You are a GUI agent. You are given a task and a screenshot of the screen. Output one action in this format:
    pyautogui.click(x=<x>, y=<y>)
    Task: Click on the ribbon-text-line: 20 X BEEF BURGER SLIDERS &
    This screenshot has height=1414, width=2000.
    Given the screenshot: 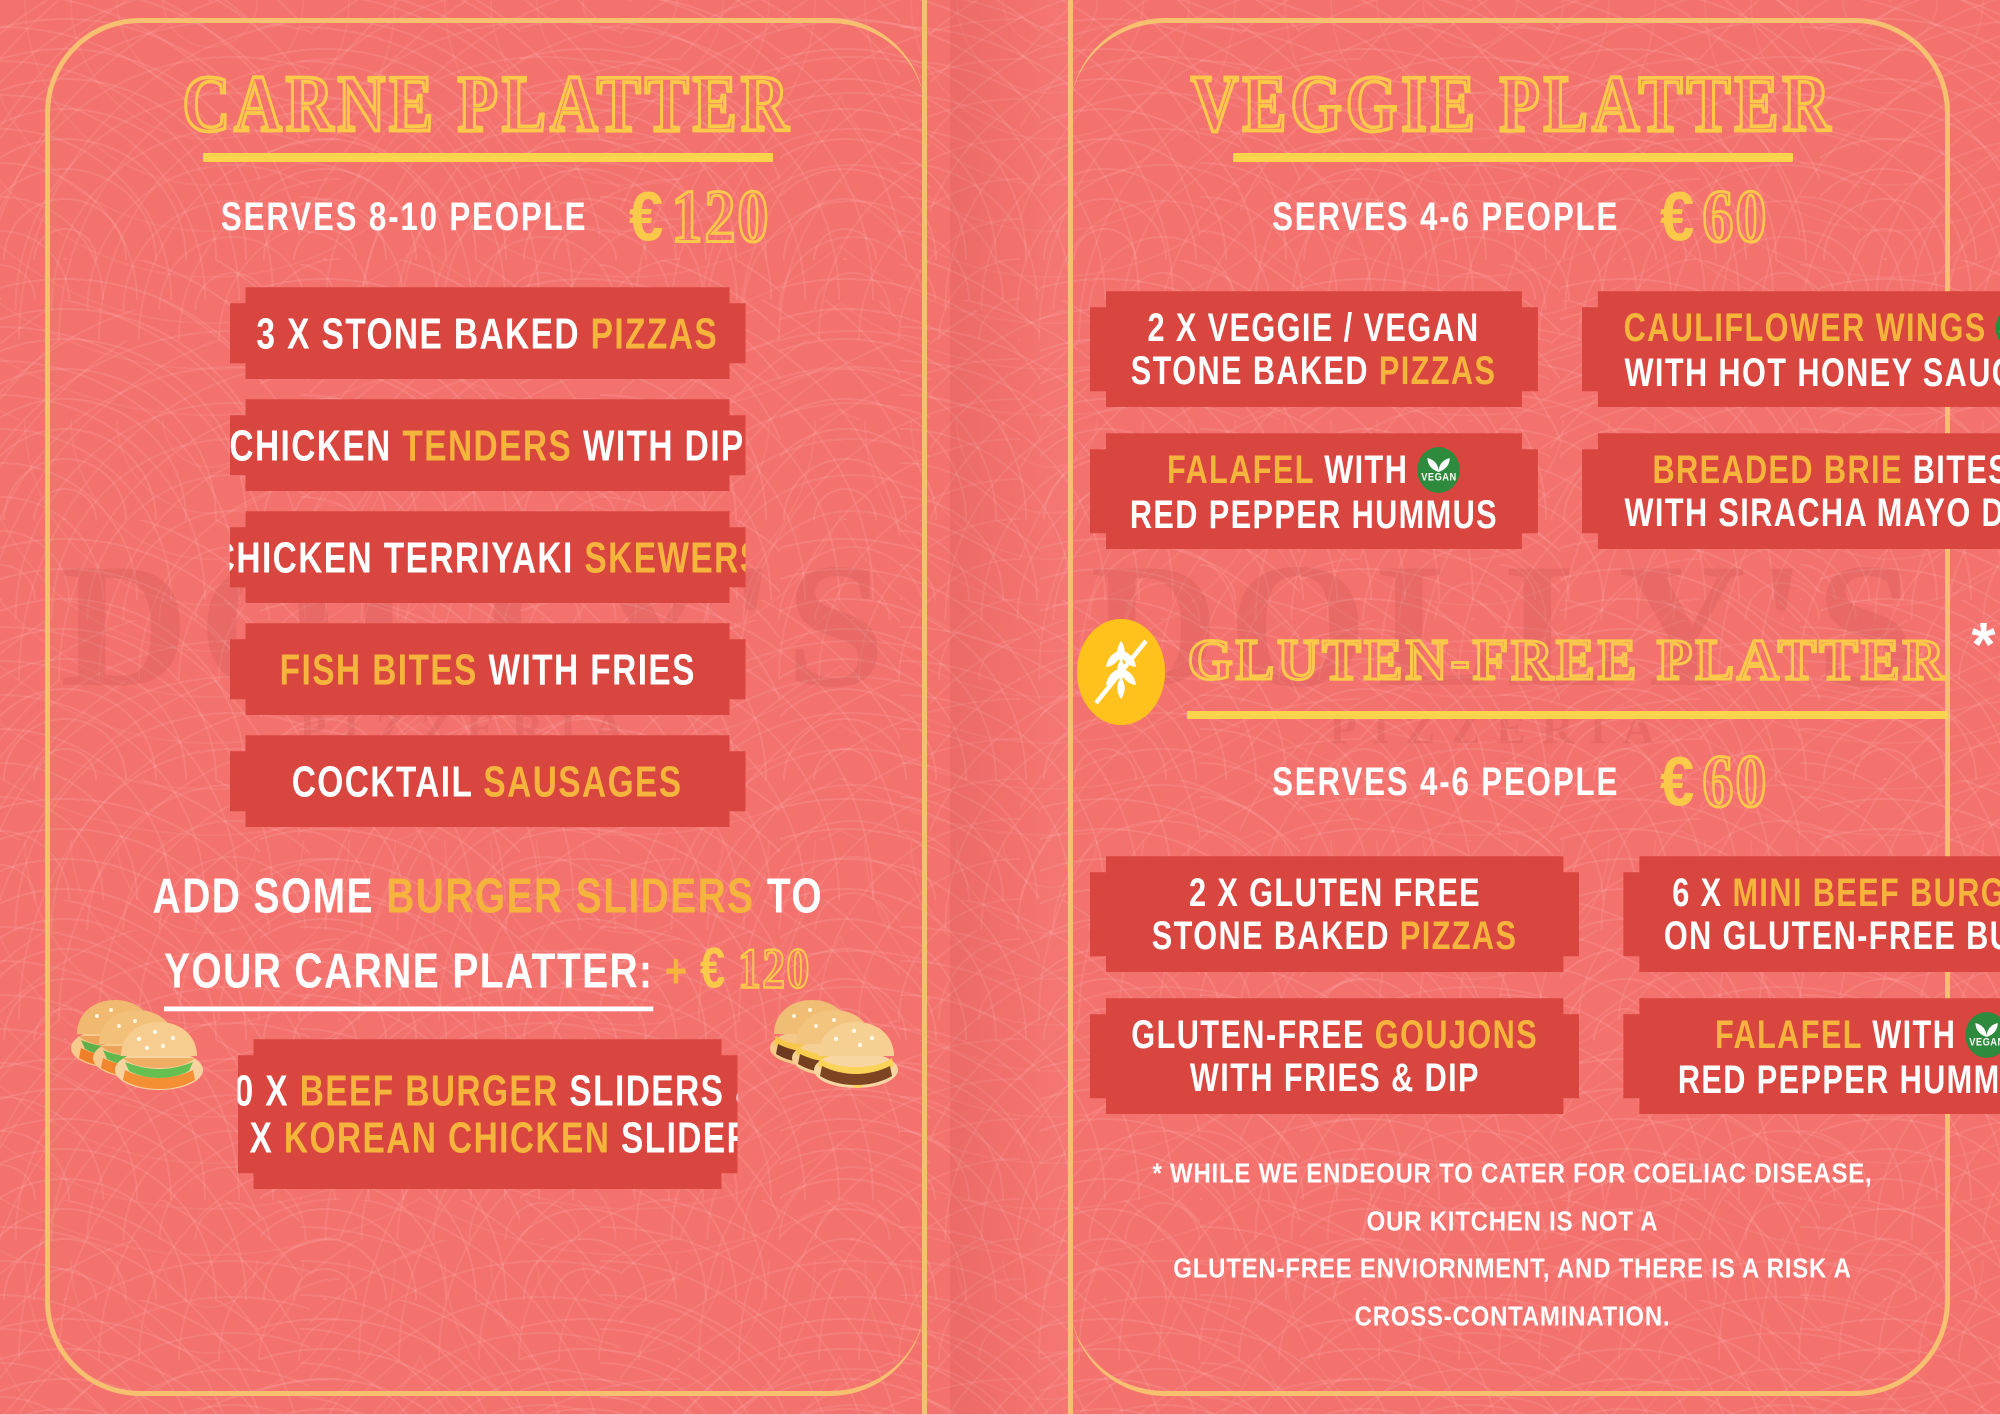 What is the action you would take?
    pyautogui.click(x=487, y=1090)
    